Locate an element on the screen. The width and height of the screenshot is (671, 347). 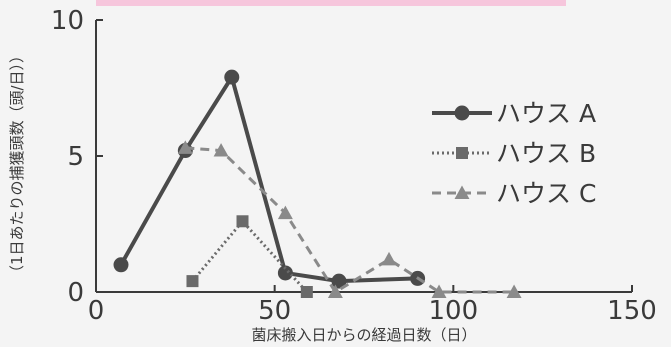
x-tick-label: 150 is located at coordinates (632, 311).